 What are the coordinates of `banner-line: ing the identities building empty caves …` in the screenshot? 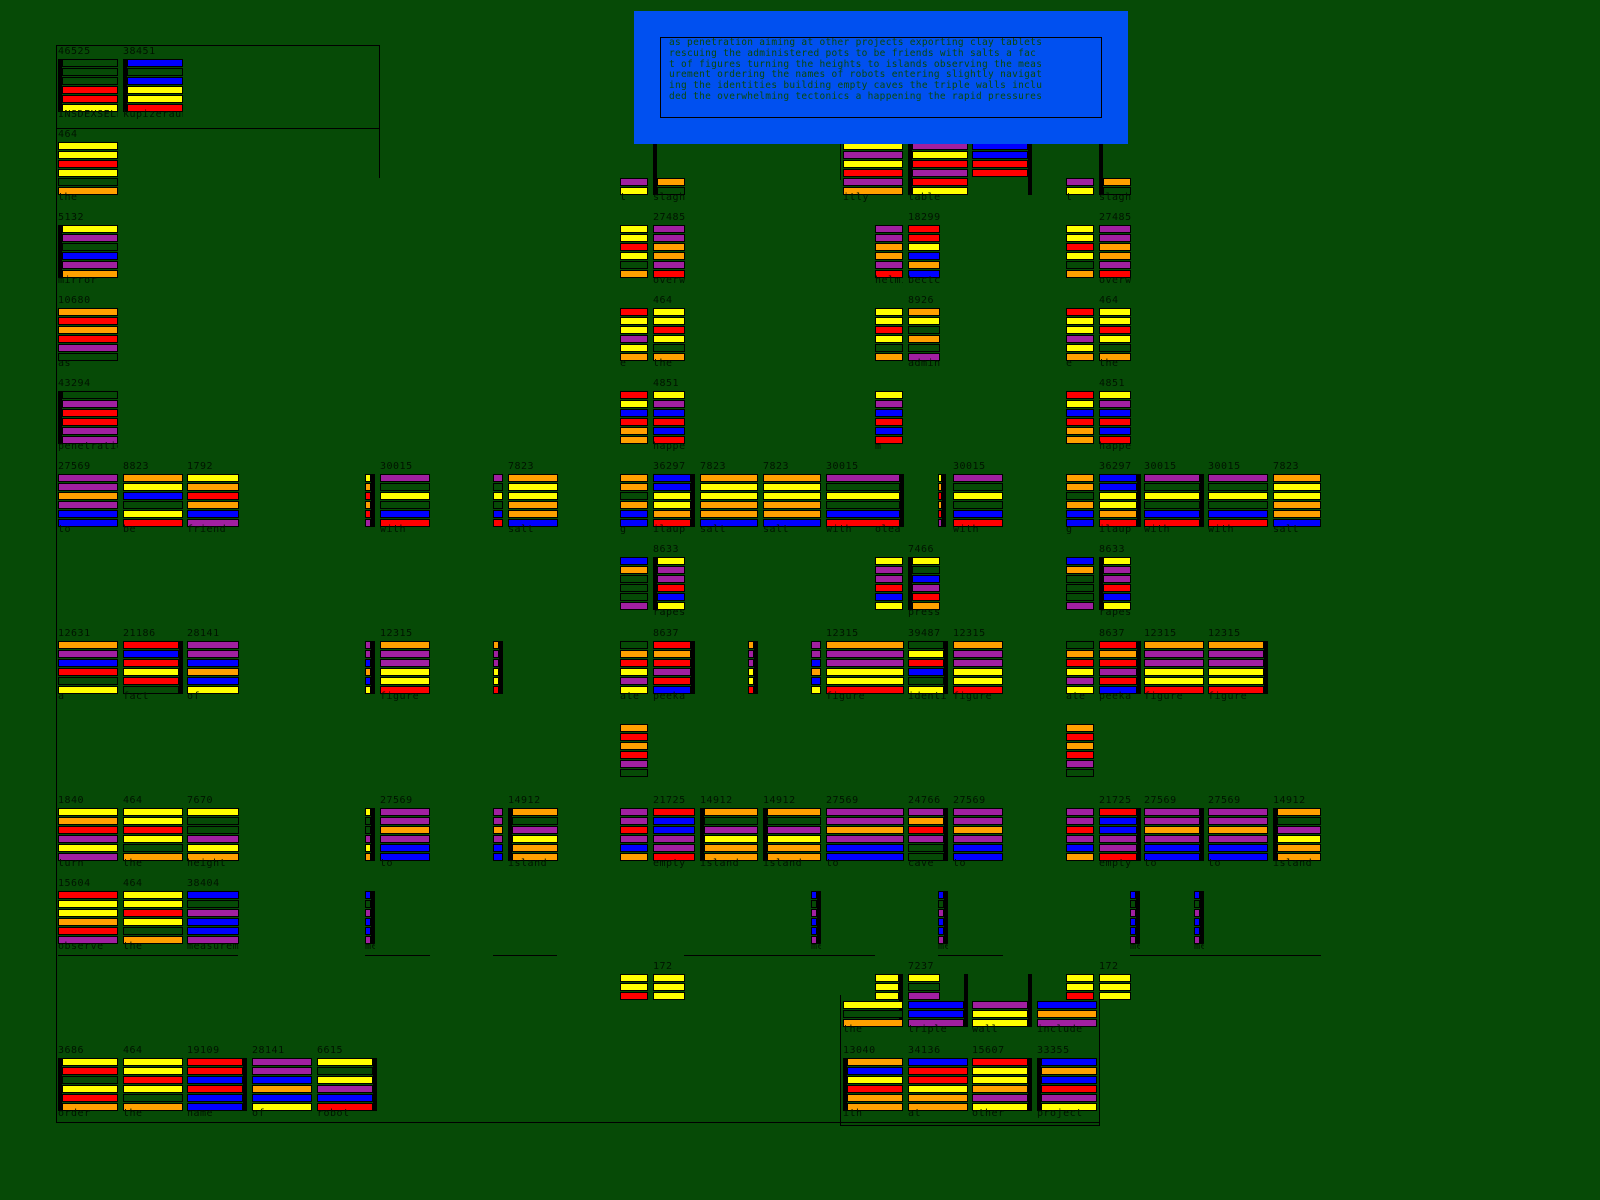 It's located at (856, 86).